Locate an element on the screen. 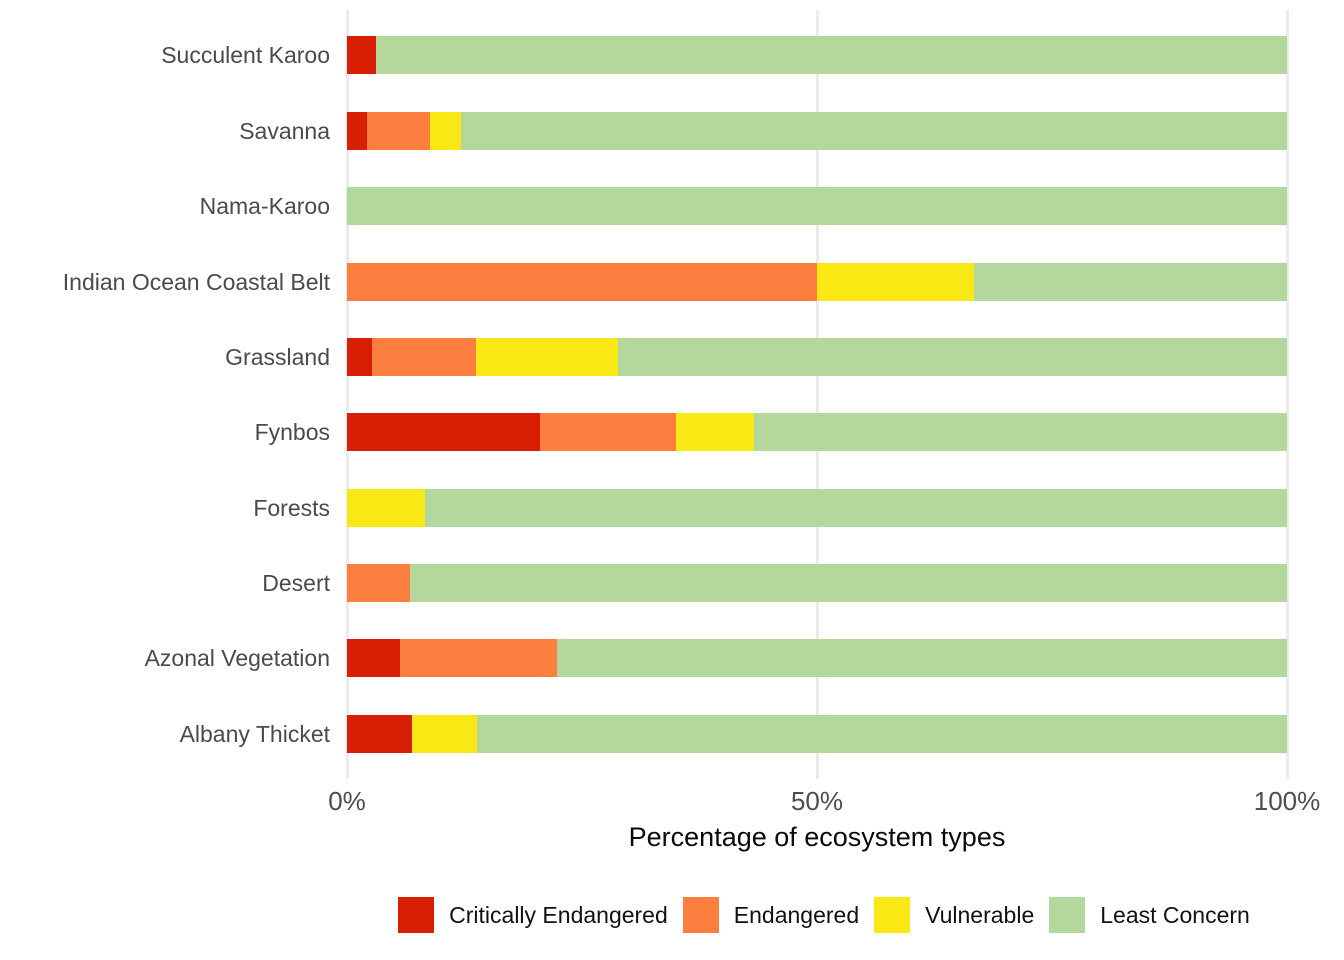  y-axis-label: Albany Thicket is located at coordinates (254, 733).